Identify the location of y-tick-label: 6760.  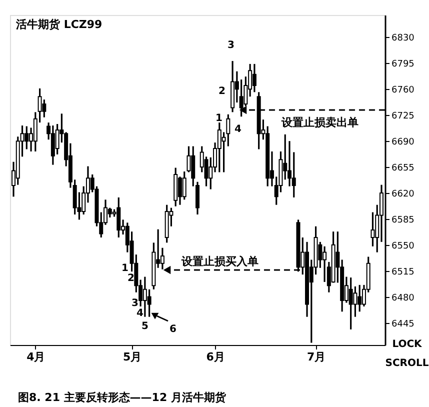
(403, 91).